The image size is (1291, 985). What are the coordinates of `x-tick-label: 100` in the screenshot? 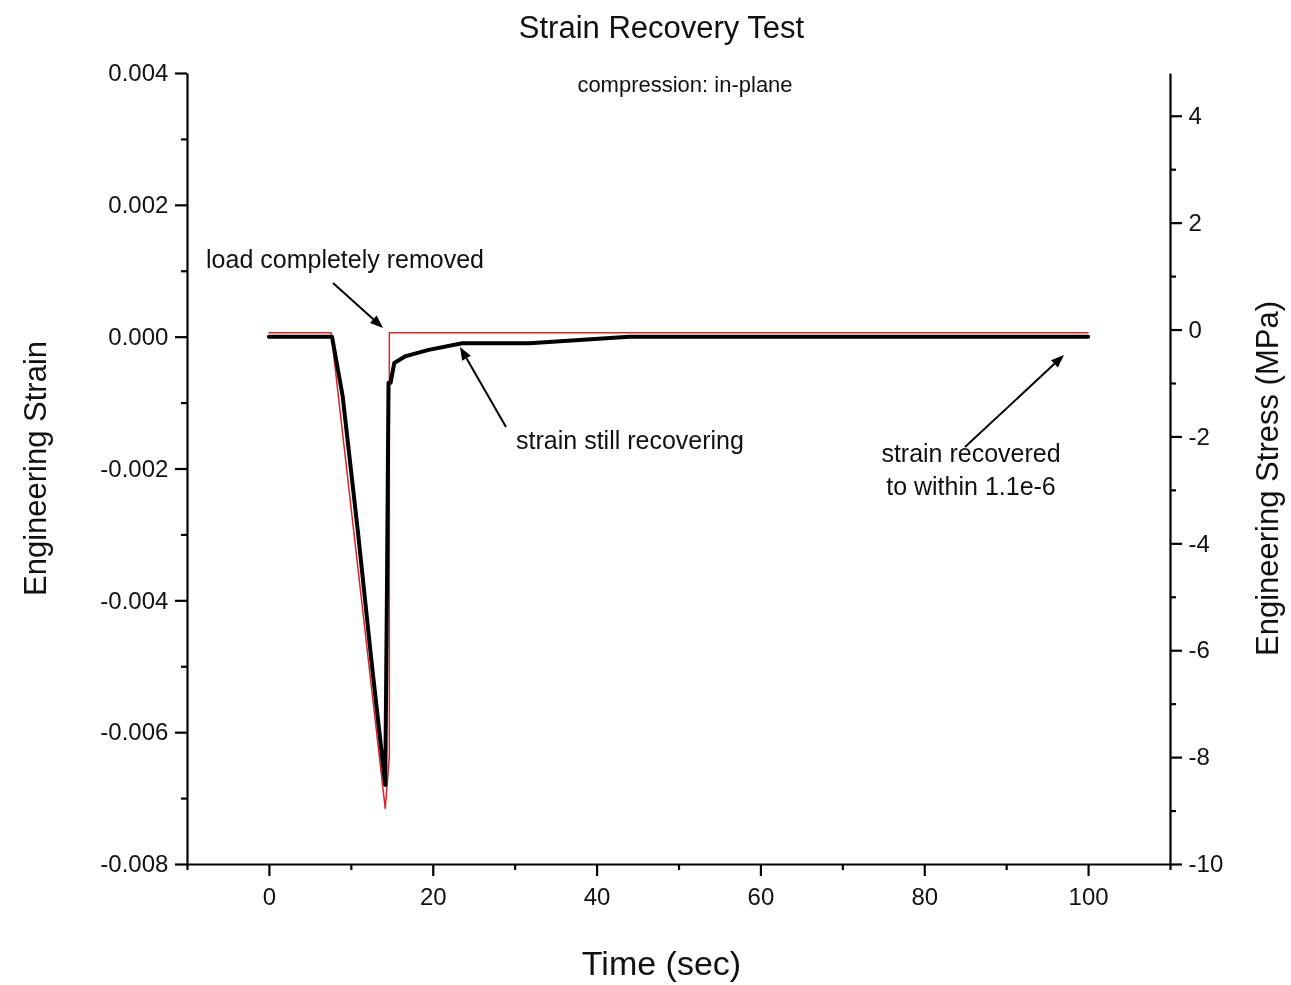 It's located at (1088, 897).